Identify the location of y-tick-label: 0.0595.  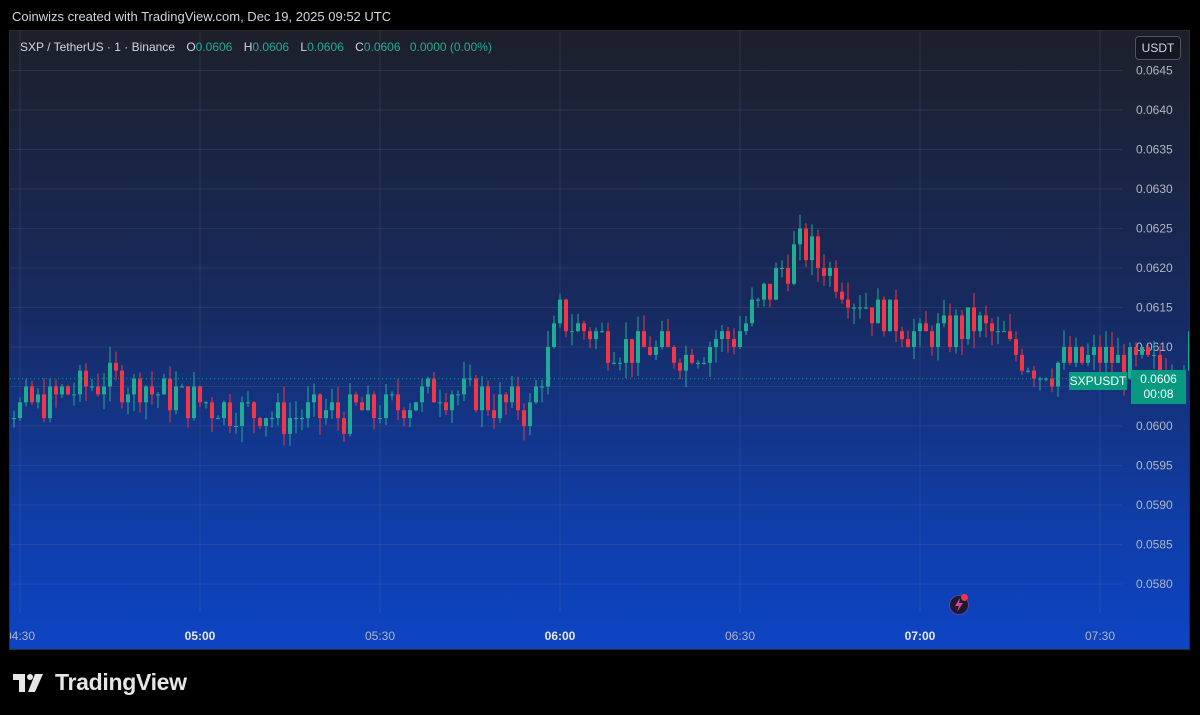
(1154, 466).